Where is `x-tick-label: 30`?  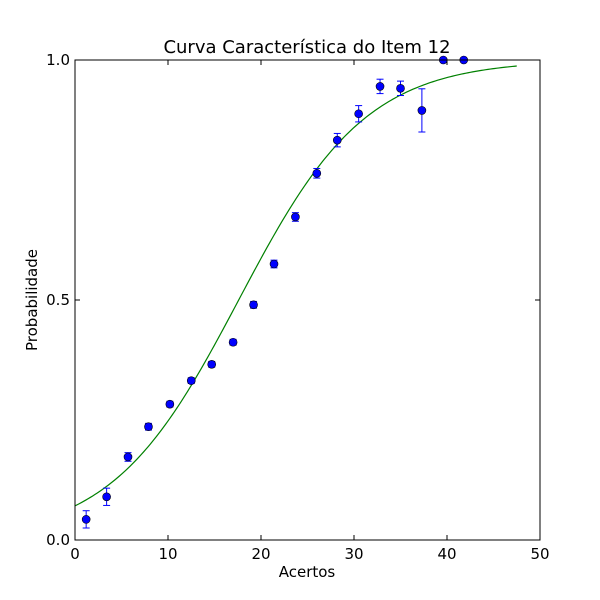
x-tick-label: 30 is located at coordinates (353, 554).